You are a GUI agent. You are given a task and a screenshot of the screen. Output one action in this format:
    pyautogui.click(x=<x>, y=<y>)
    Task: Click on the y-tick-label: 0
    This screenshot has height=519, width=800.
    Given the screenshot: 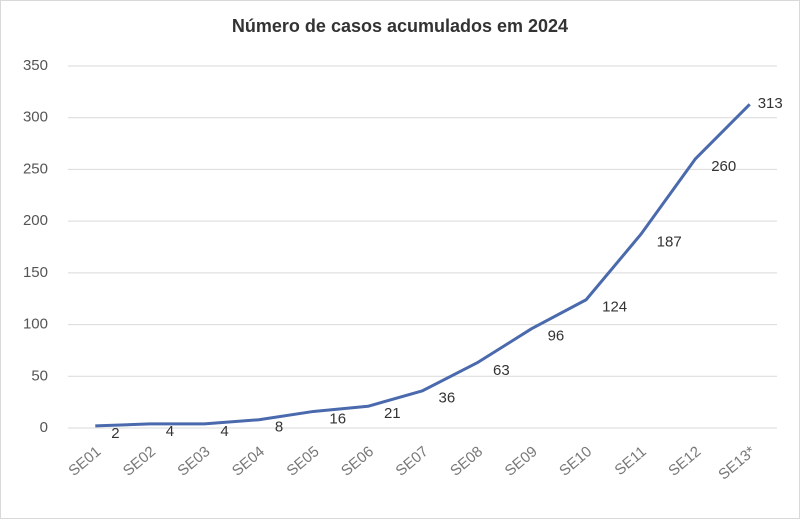 What is the action you would take?
    pyautogui.click(x=44, y=427)
    